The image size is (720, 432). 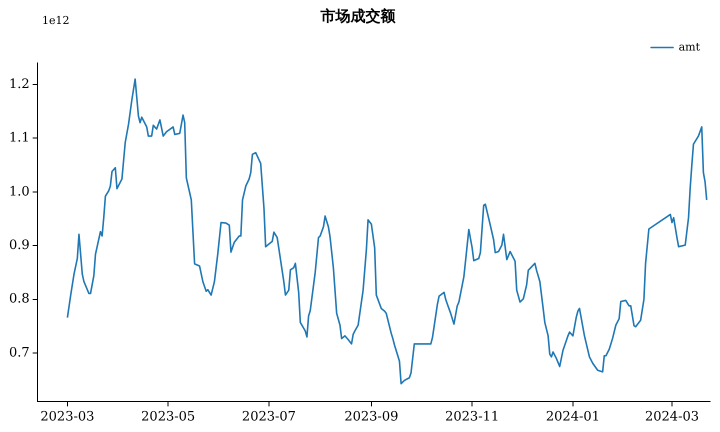 What do you see at coordinates (472, 417) in the screenshot?
I see `x-tick-label: 2023-11` at bounding box center [472, 417].